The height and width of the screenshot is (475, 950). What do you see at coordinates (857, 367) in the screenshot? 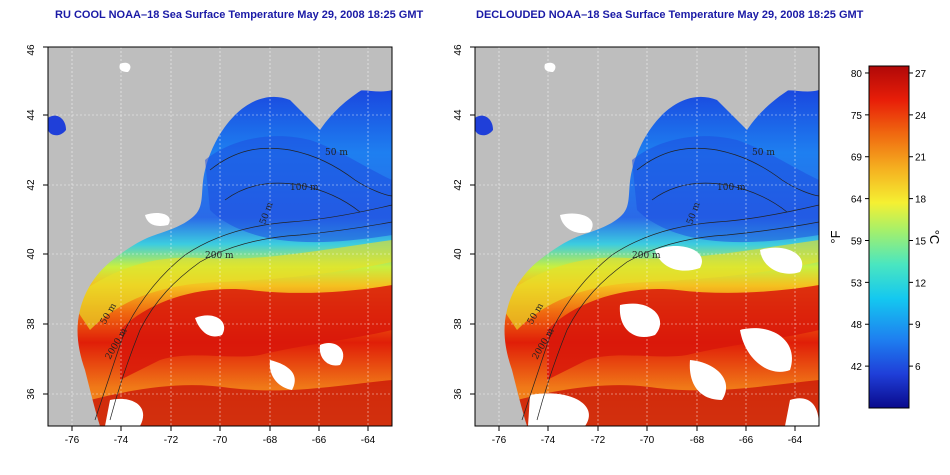
I see `fahrenheit-tick-label: 42` at bounding box center [857, 367].